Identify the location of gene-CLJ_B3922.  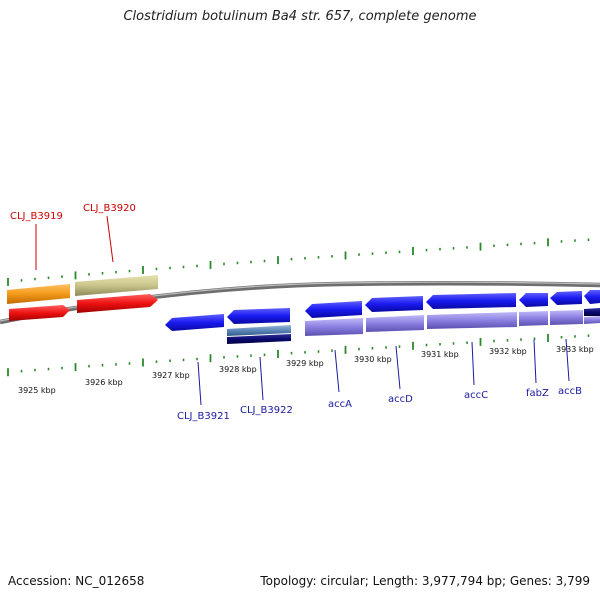
(258, 316).